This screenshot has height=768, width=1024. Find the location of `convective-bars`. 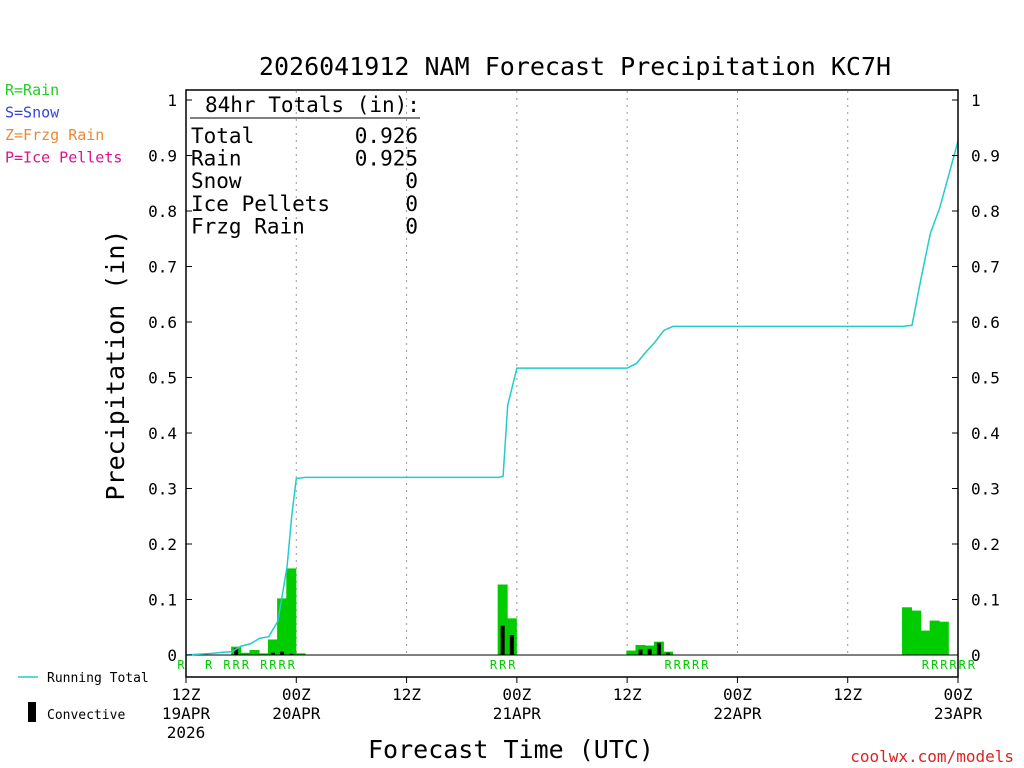

convective-bars is located at coordinates (590, 640).